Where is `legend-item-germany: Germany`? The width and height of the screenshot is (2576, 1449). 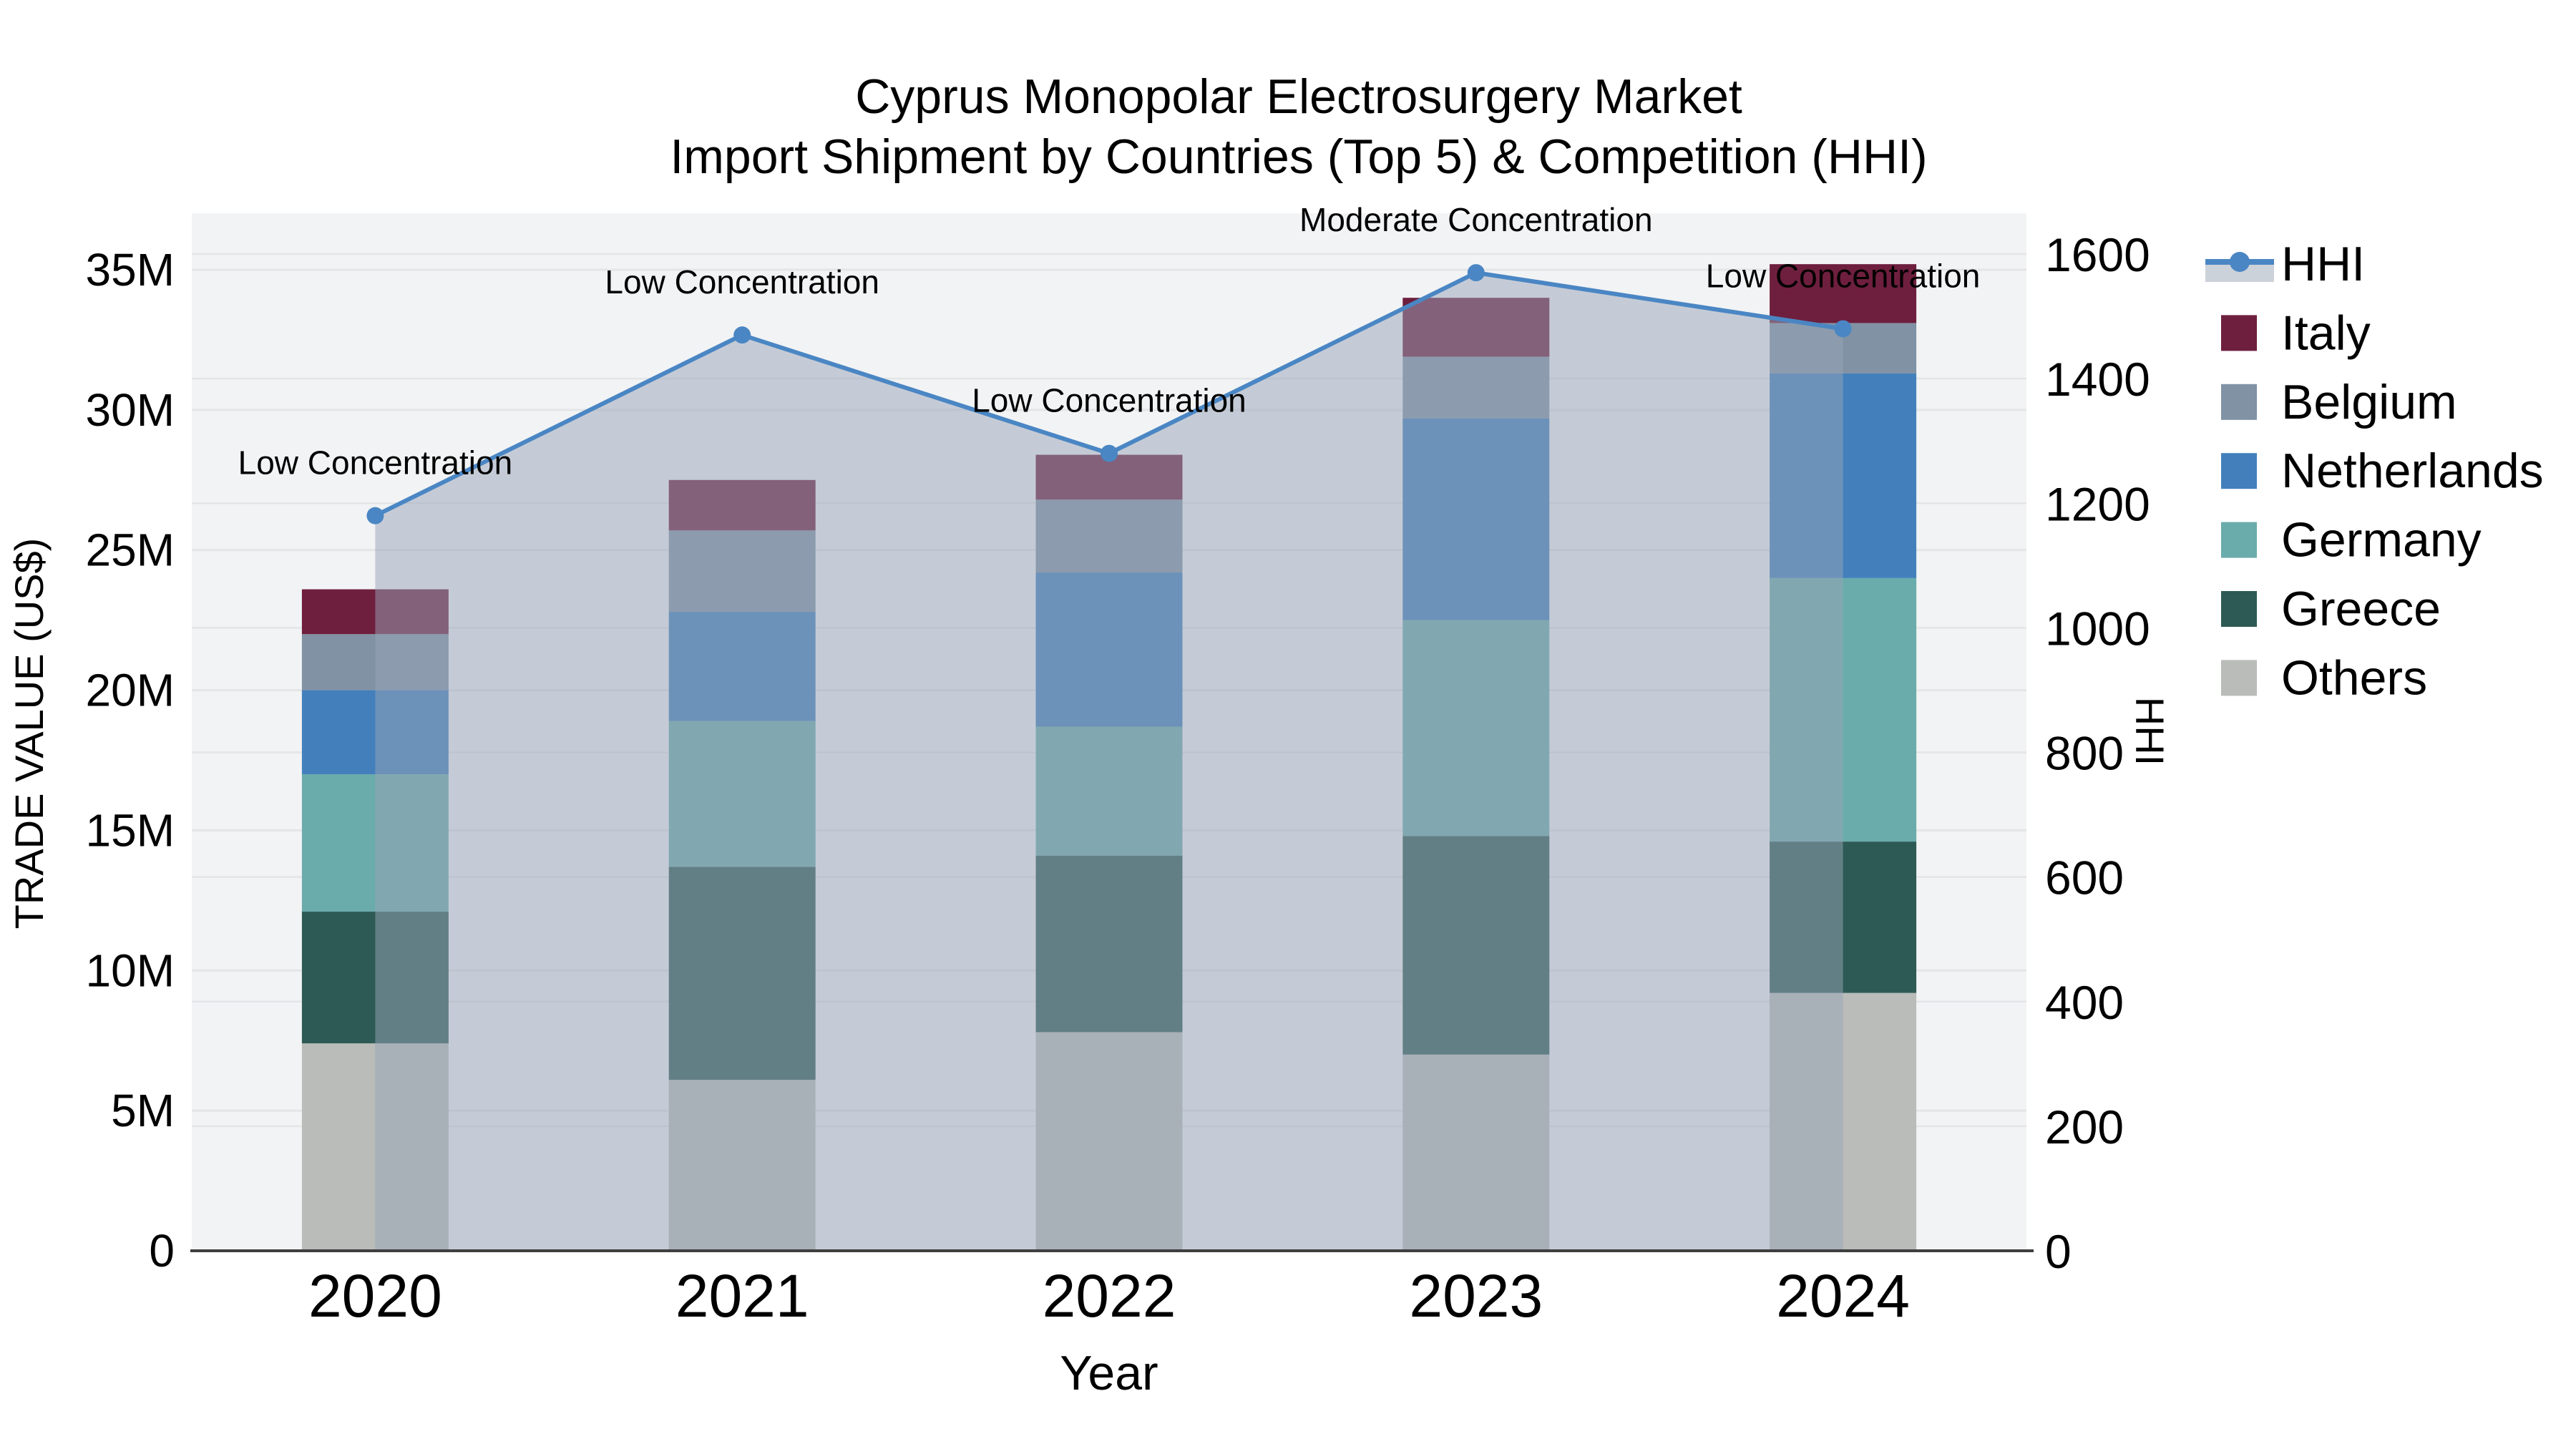 legend-item-germany: Germany is located at coordinates (2351, 540).